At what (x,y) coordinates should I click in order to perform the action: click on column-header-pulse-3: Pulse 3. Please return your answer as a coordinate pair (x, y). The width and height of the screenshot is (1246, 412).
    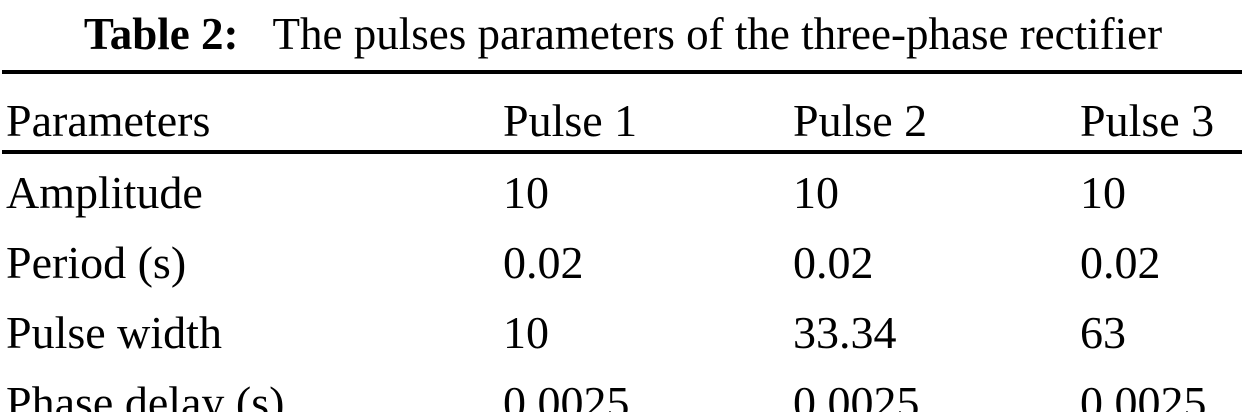
    Looking at the image, I should click on (1161, 113).